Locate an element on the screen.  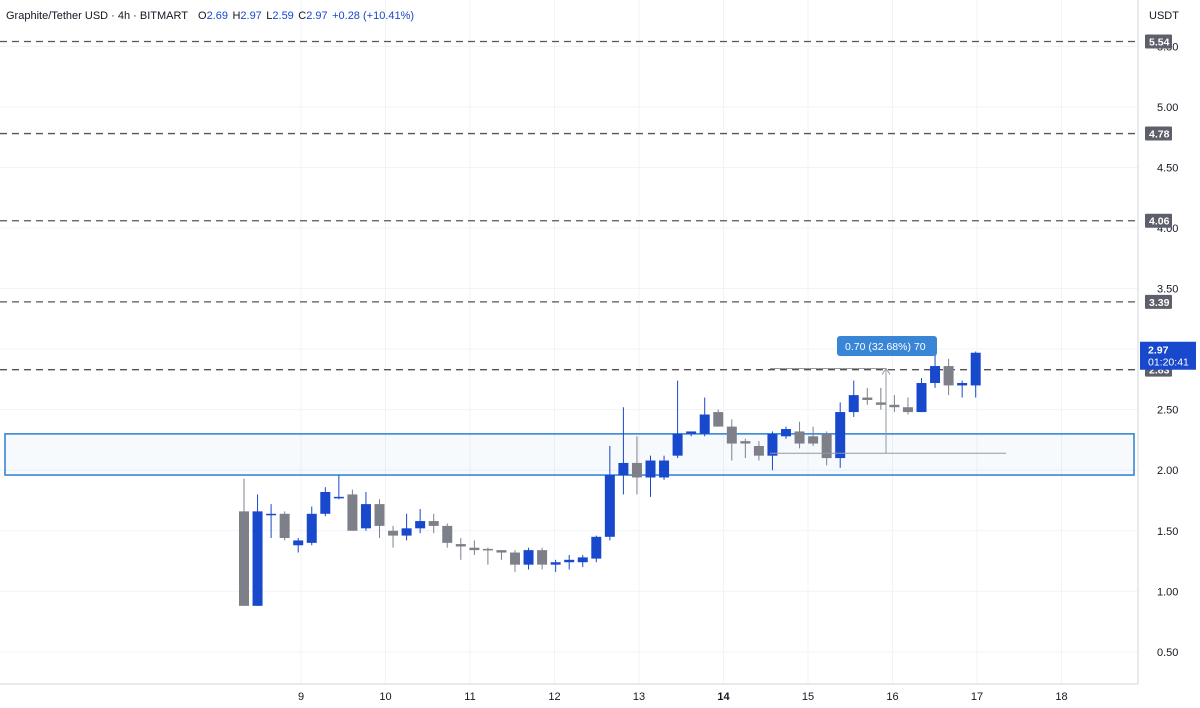
measure-label: 0.70 (32.68%) 70 is located at coordinates (885, 347).